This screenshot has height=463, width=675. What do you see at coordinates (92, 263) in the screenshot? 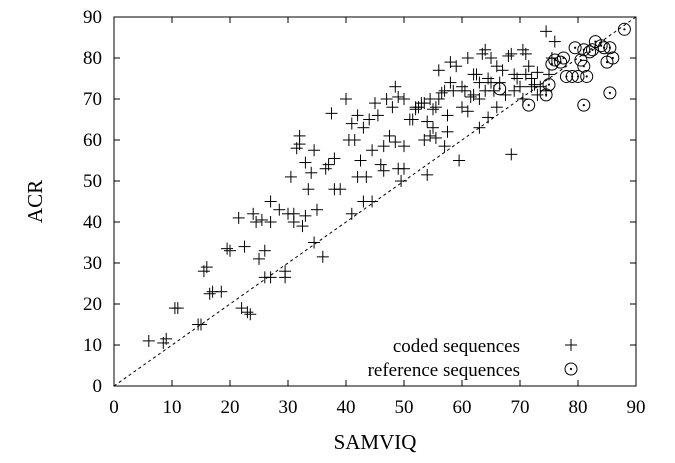
I see `y-tick-label: 30` at bounding box center [92, 263].